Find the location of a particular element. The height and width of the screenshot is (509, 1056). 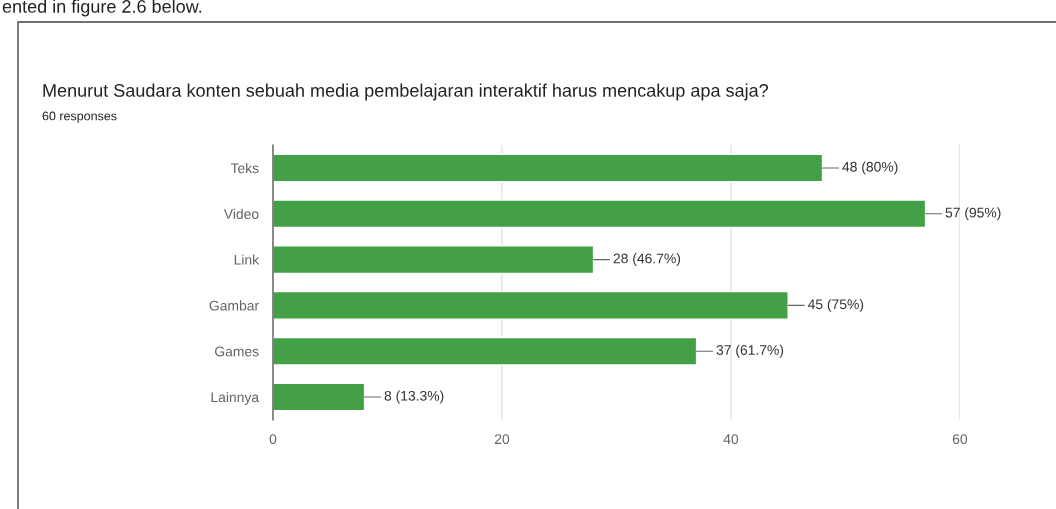

x-tick-label: 0 is located at coordinates (273, 439).